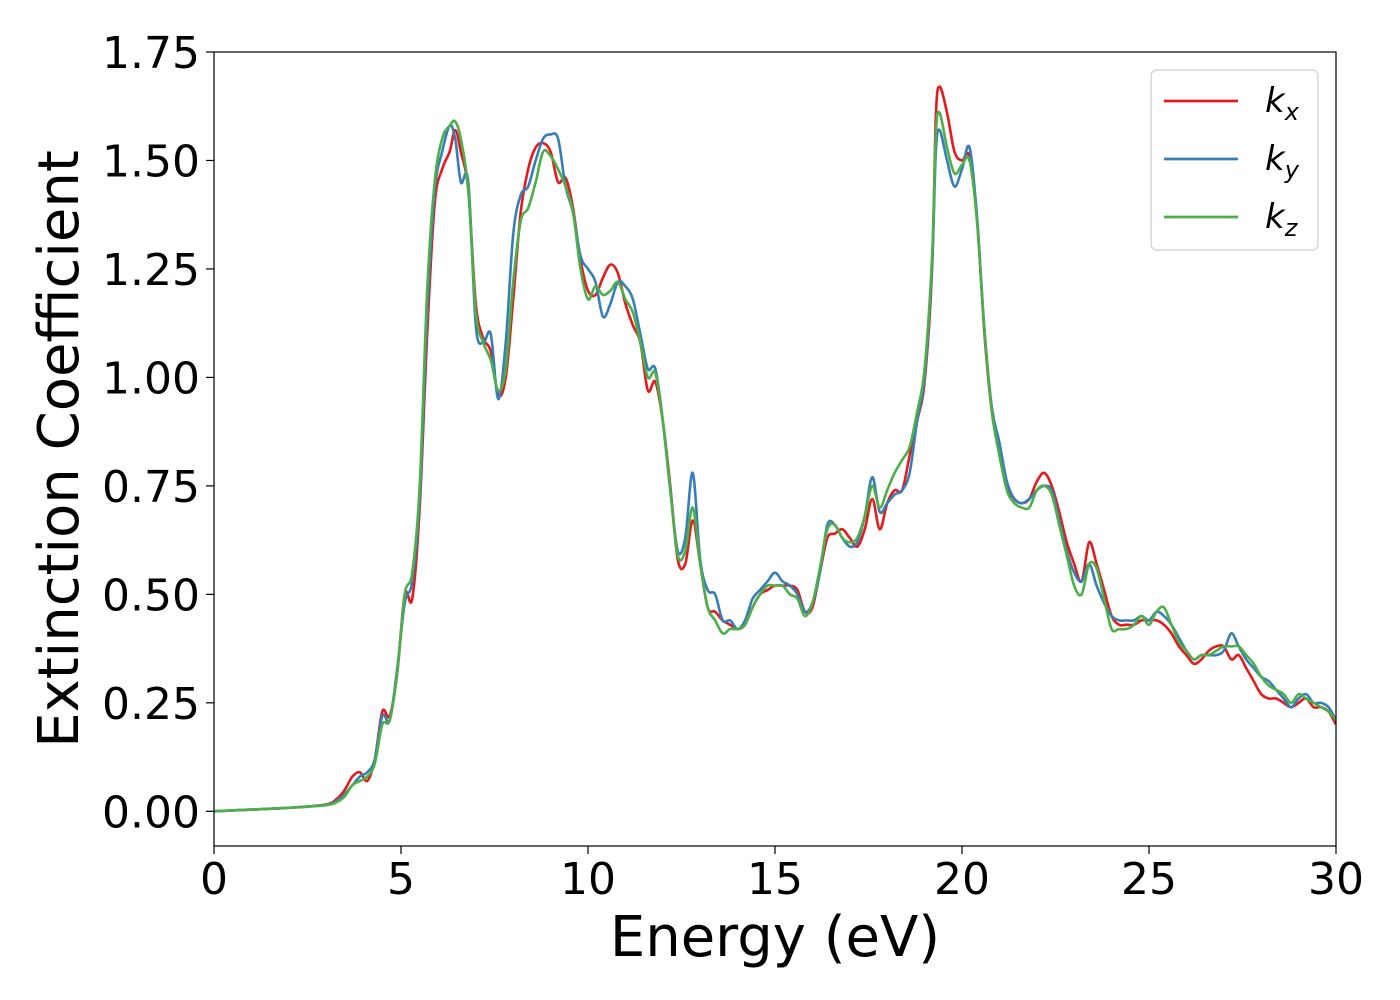  I want to click on legend-label-y: ky, so click(1282, 161).